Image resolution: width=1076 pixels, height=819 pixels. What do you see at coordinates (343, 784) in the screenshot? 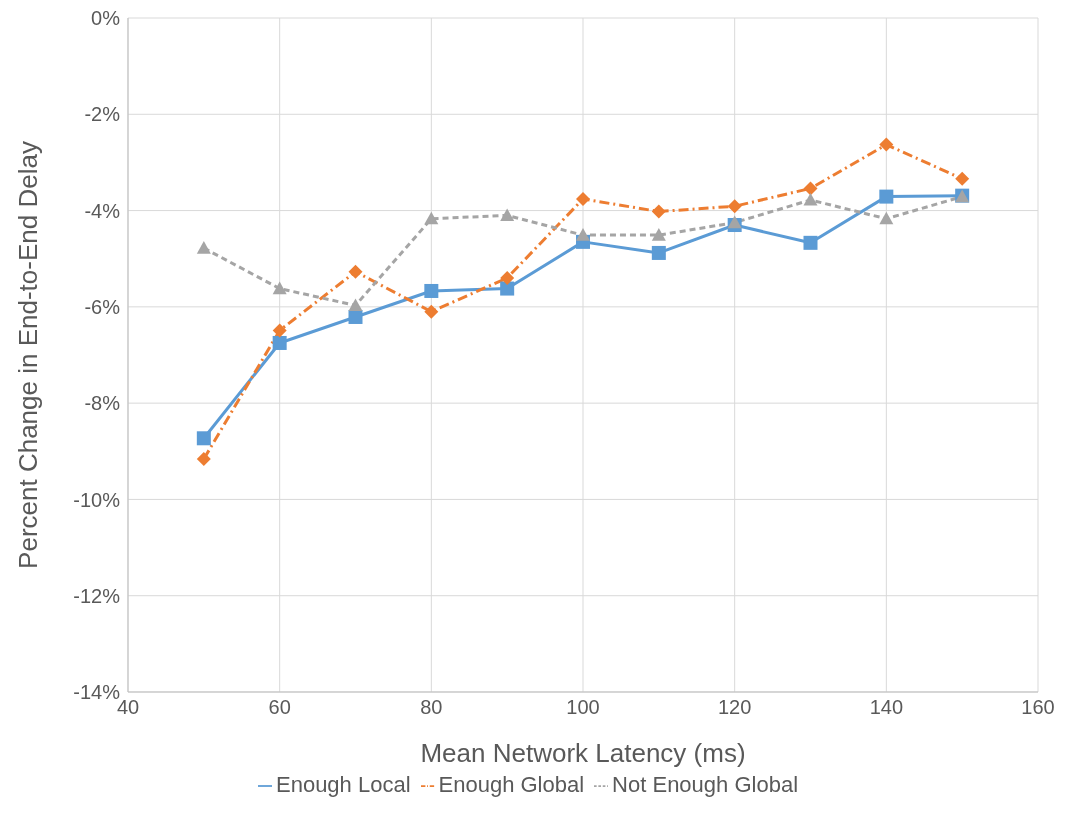
I see `legend-label: Enough Local` at bounding box center [343, 784].